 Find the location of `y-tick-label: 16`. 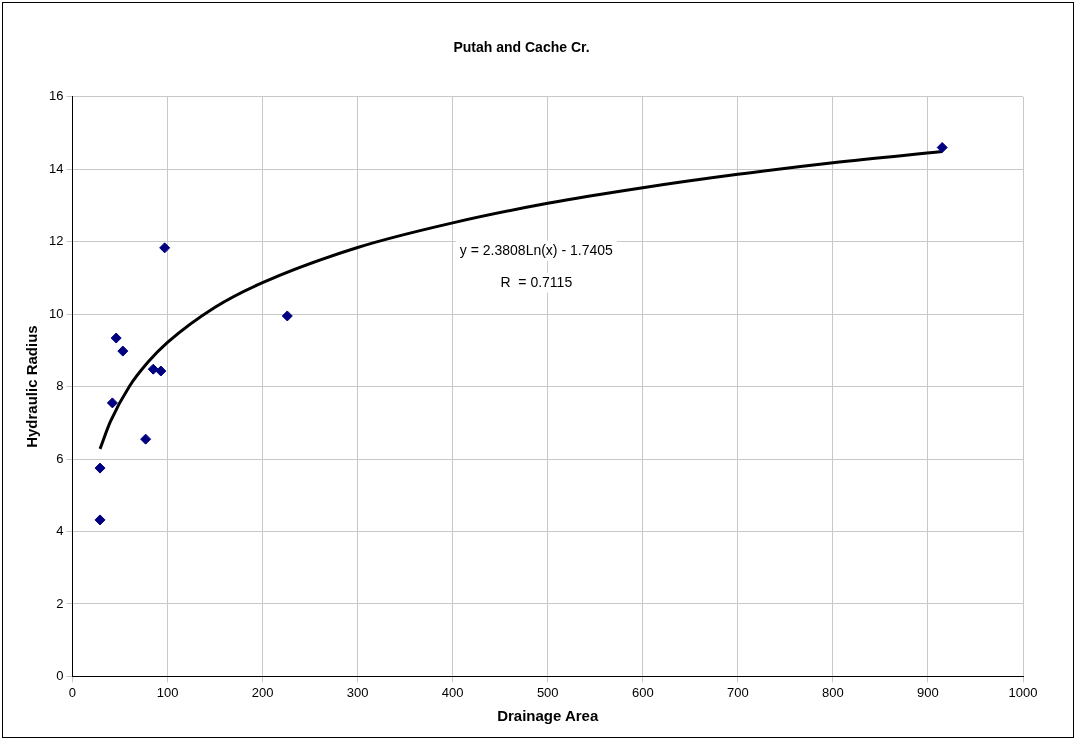

y-tick-label: 16 is located at coordinates (56, 96).